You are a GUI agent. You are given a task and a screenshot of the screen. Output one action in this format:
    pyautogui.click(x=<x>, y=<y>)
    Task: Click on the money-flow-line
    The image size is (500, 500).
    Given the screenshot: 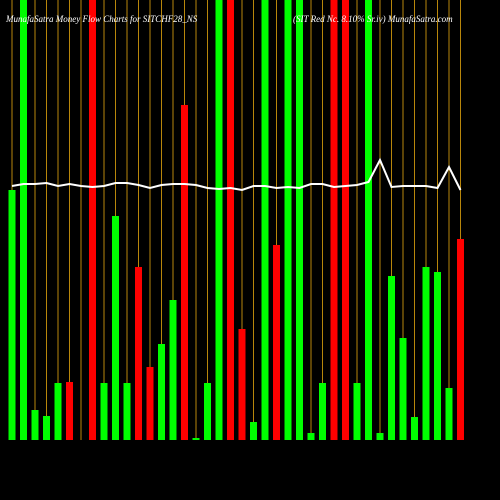 What is the action you would take?
    pyautogui.click(x=236, y=174)
    